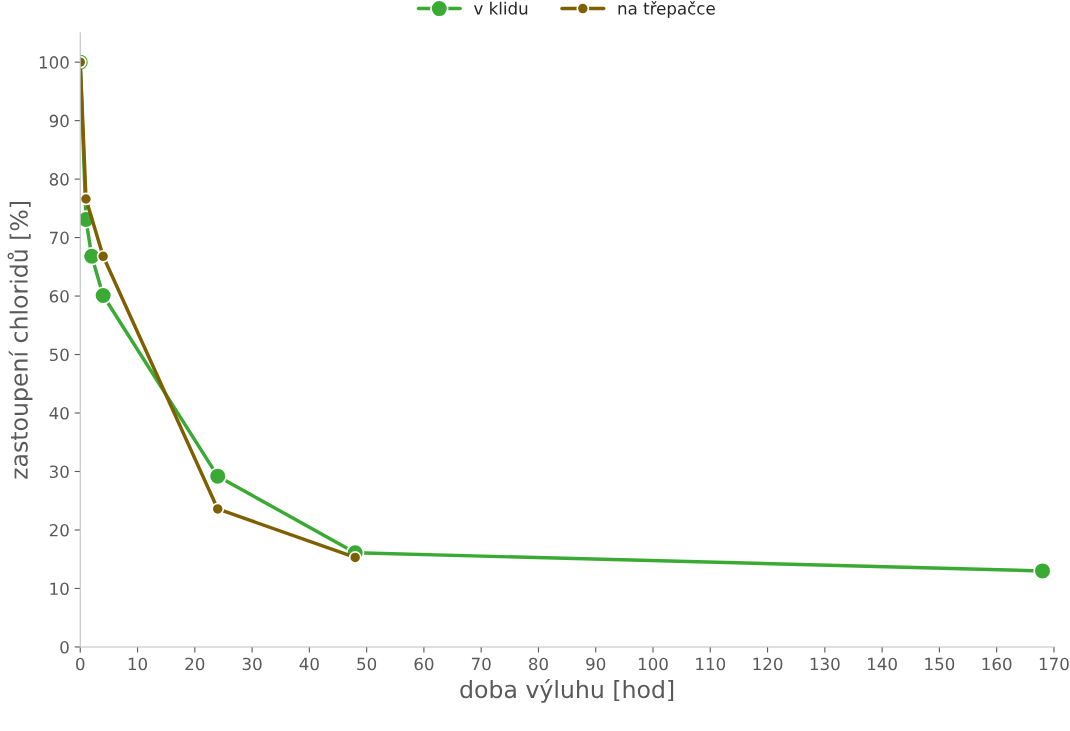 The height and width of the screenshot is (731, 1070). What do you see at coordinates (20, 340) in the screenshot?
I see `y-axis-title: zastoupení chloridů [%]` at bounding box center [20, 340].